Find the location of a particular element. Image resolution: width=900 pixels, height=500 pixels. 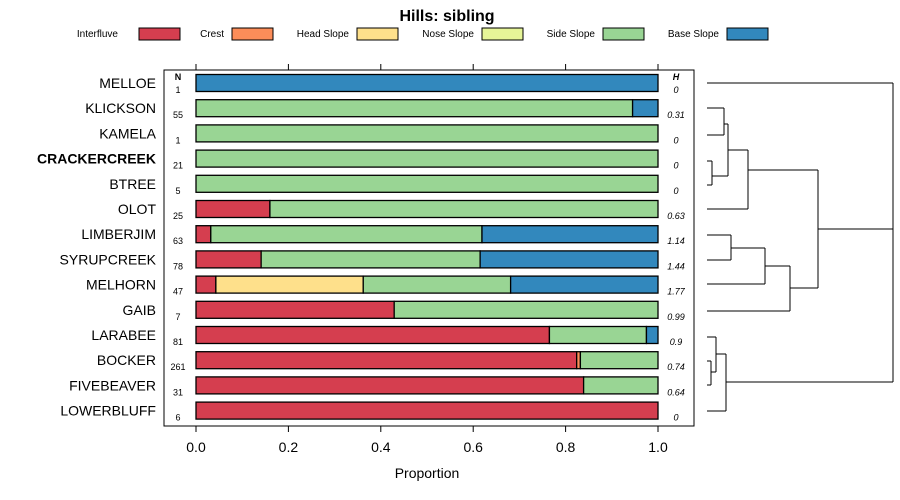

x-tick-label: 1.0 is located at coordinates (658, 447).